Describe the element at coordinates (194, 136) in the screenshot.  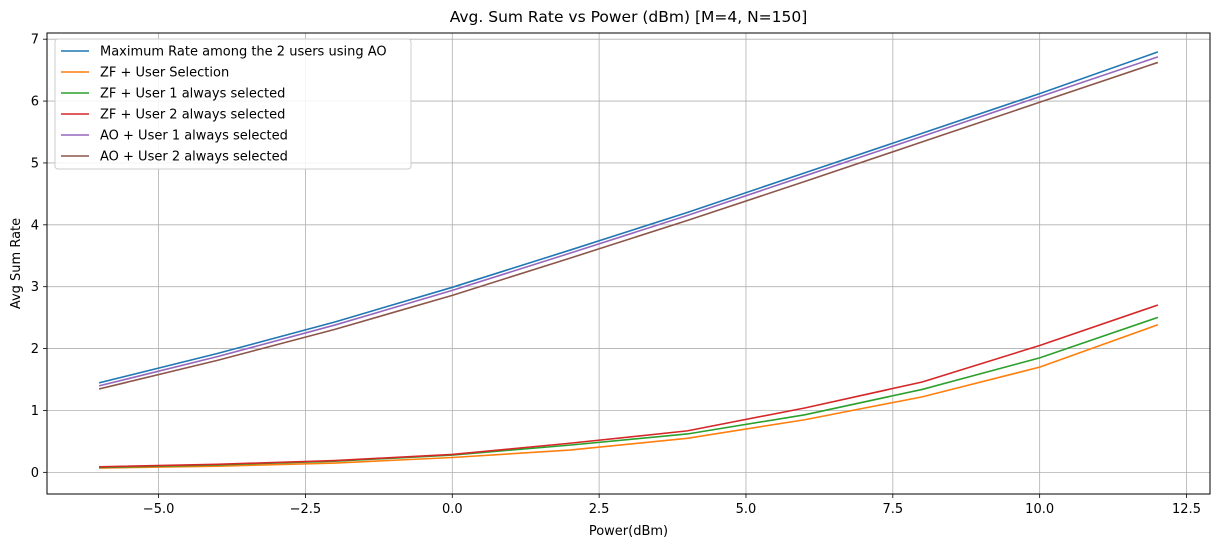
I see `legend-label: AO + User 1 always selected` at that location.